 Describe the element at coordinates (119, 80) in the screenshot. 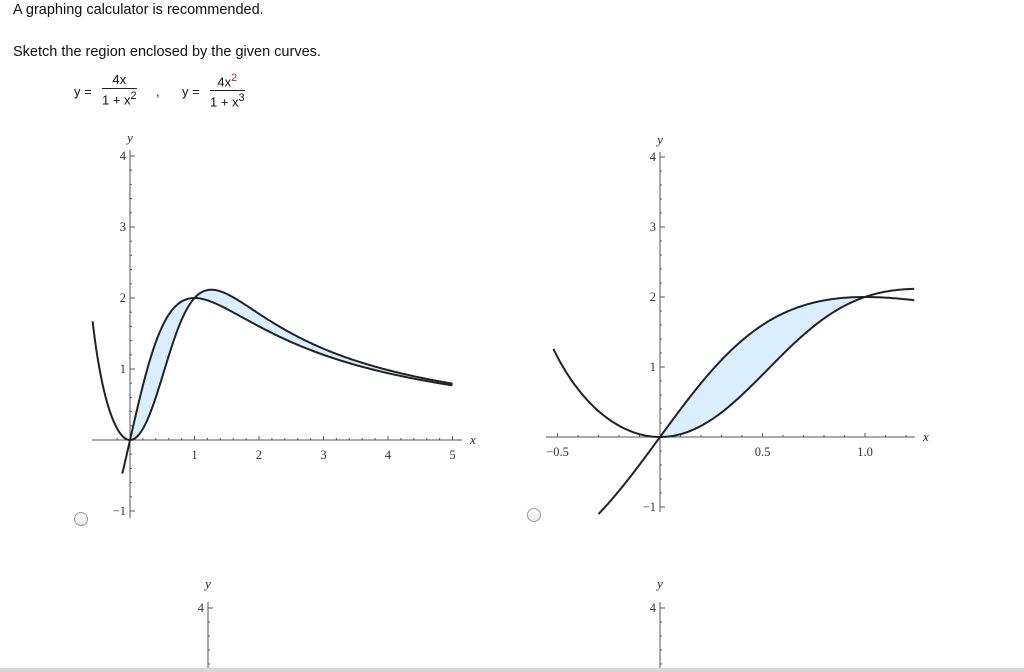

I see `equation-1-numerator: 4x` at that location.